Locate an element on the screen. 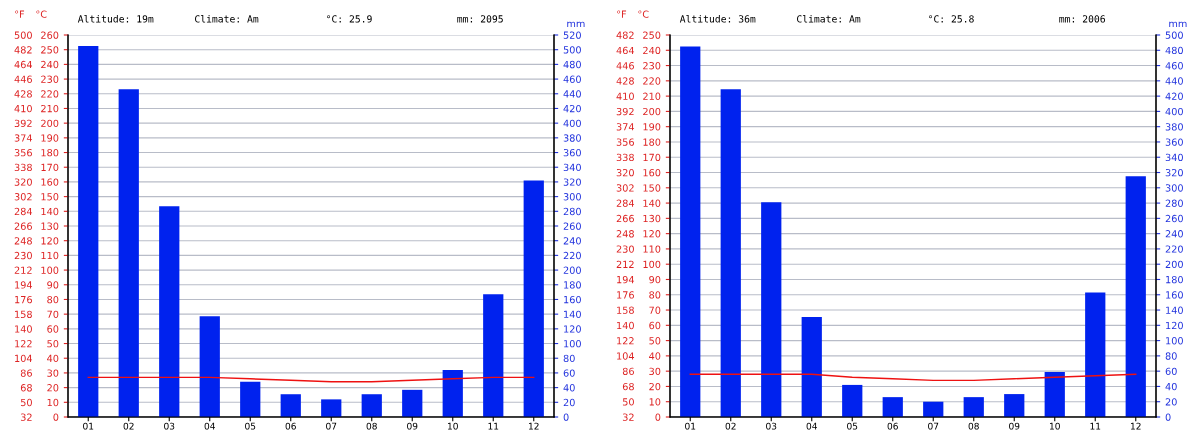 The height and width of the screenshot is (435, 1192). y2-tick-label: 440 is located at coordinates (1174, 81).